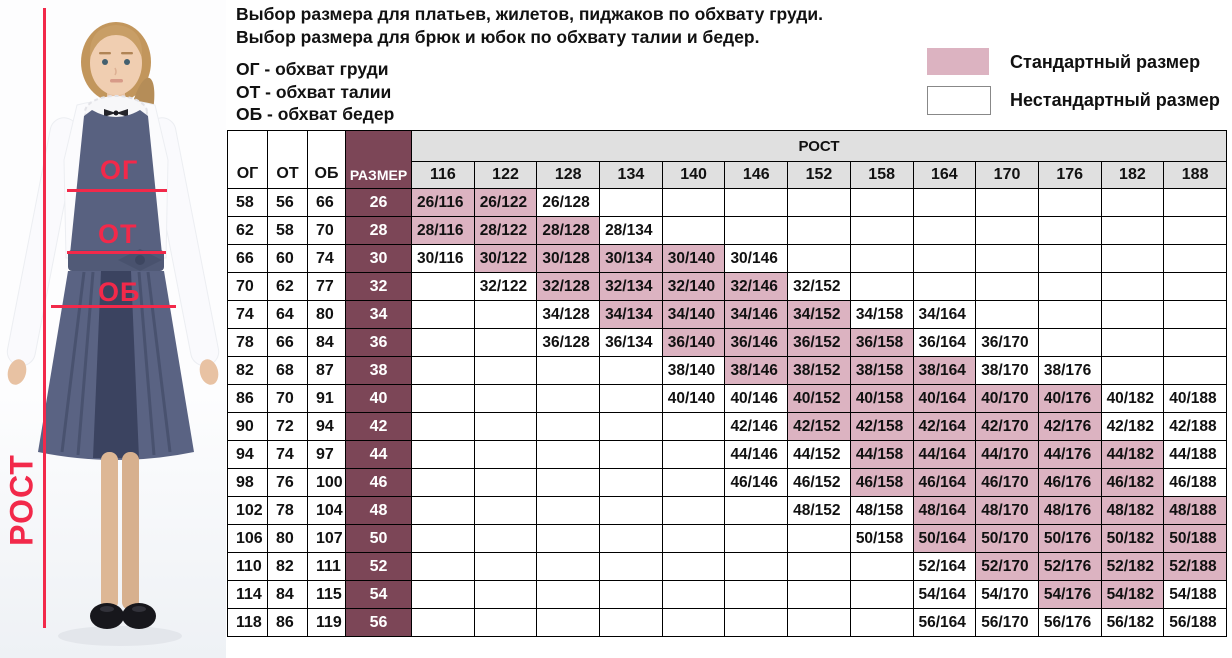  Describe the element at coordinates (819, 482) in the screenshot. I see `size-height-cell: 46/152` at that location.